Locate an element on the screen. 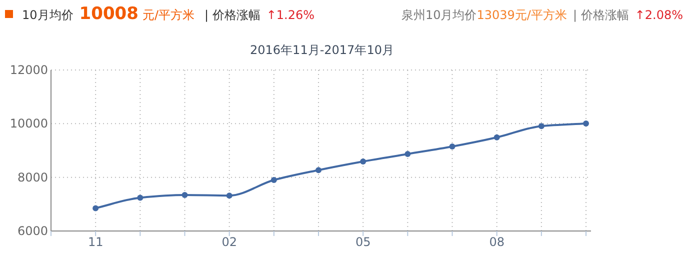 The image size is (689, 261). text: 泉州10月均价 is located at coordinates (439, 15).